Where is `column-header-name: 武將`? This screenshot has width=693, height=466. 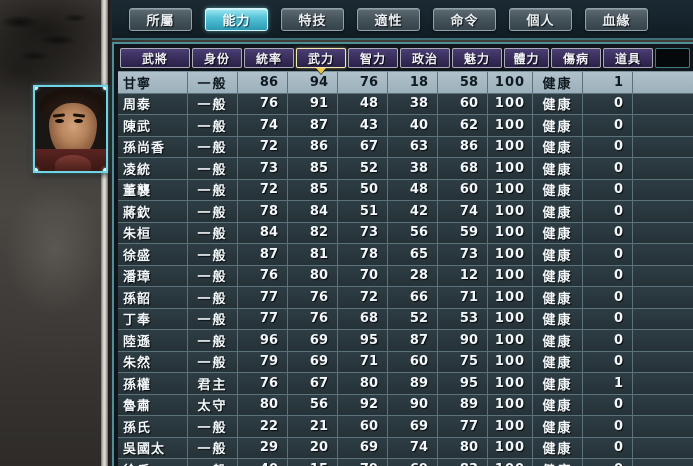
column-header-name: 武將 is located at coordinates (155, 58).